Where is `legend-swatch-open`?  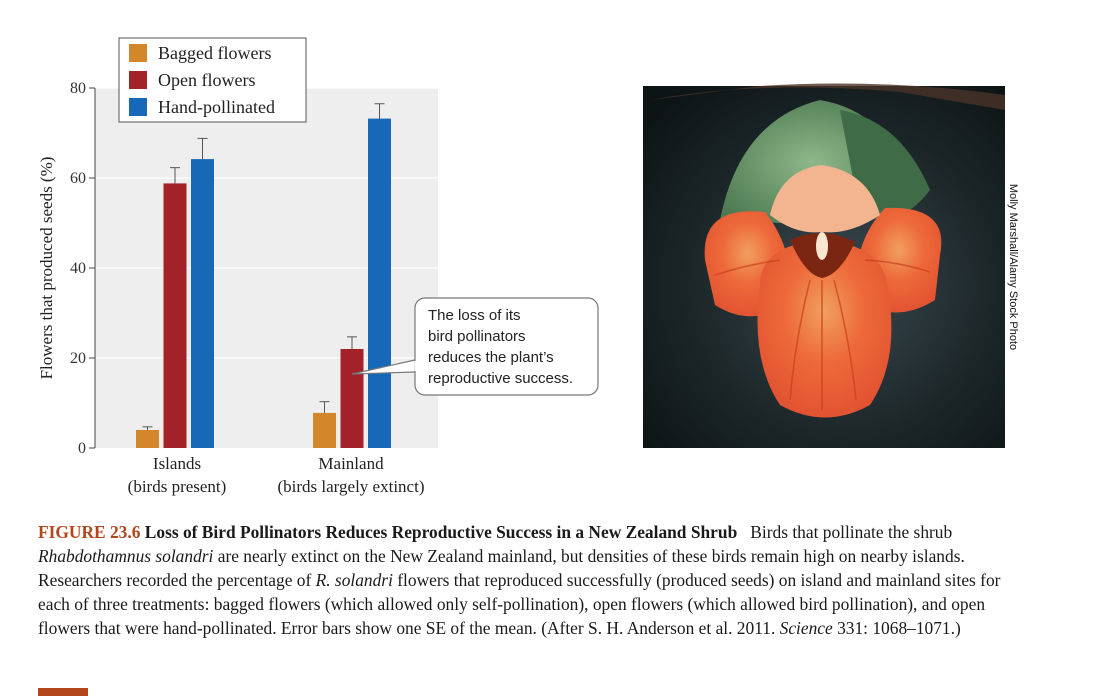
legend-swatch-open is located at coordinates (138, 80).